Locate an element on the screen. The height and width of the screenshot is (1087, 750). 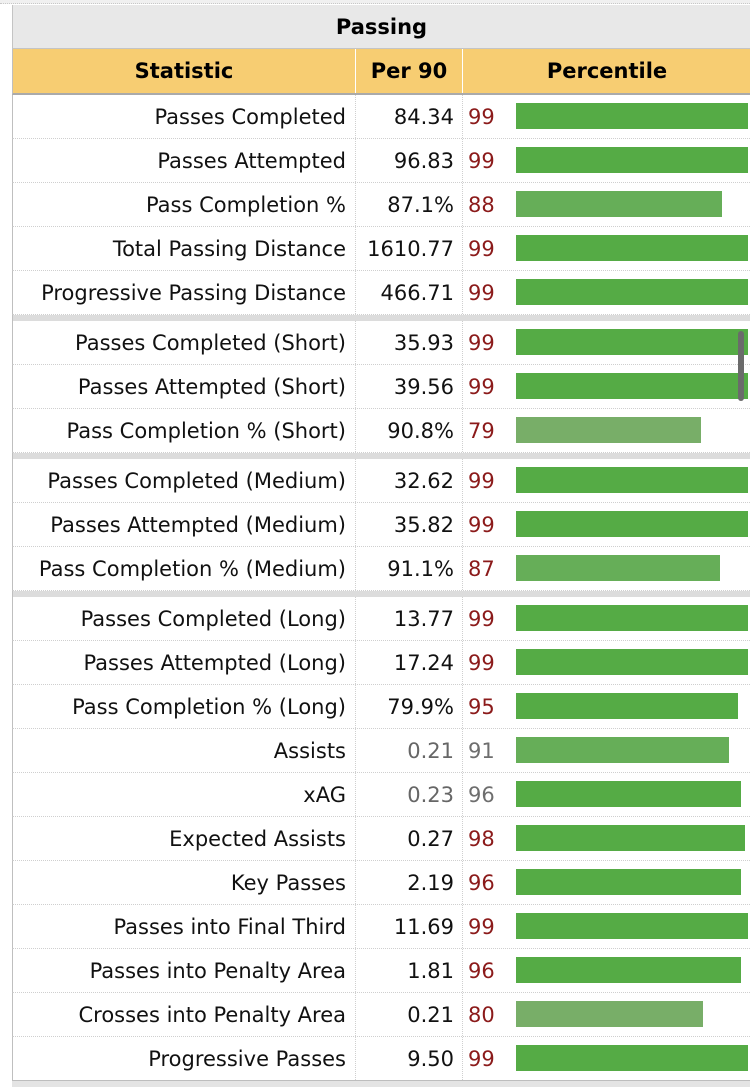
per-90-value: 11.69 is located at coordinates (409, 926).